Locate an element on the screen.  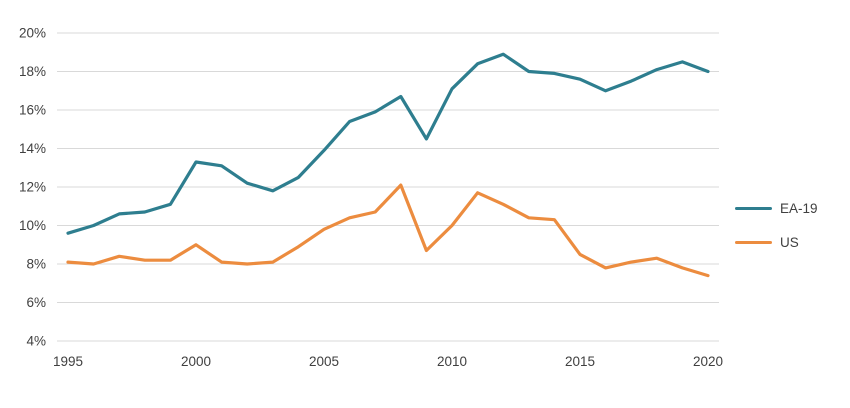
x-tick-label: 2000 is located at coordinates (196, 361).